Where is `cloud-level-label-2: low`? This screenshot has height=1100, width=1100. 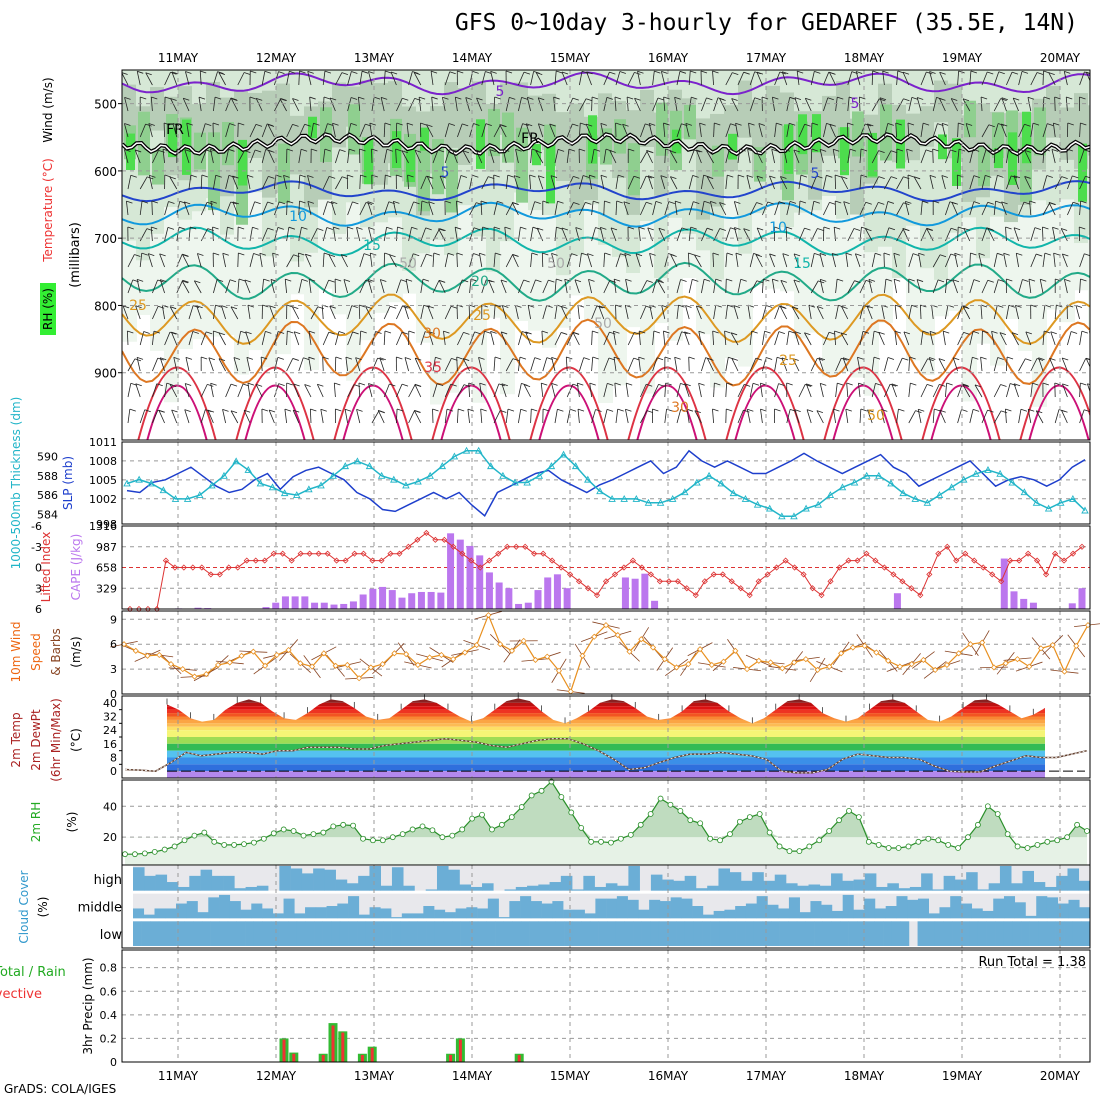
cloud-level-label-2: low is located at coordinates (111, 935).